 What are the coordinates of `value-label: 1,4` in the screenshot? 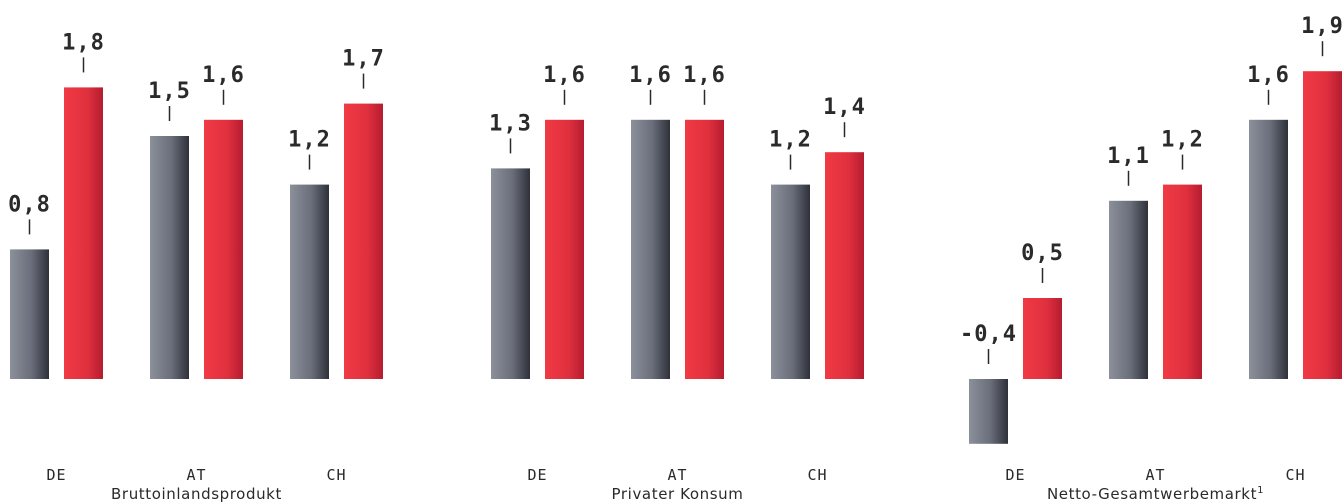 It's located at (844, 107).